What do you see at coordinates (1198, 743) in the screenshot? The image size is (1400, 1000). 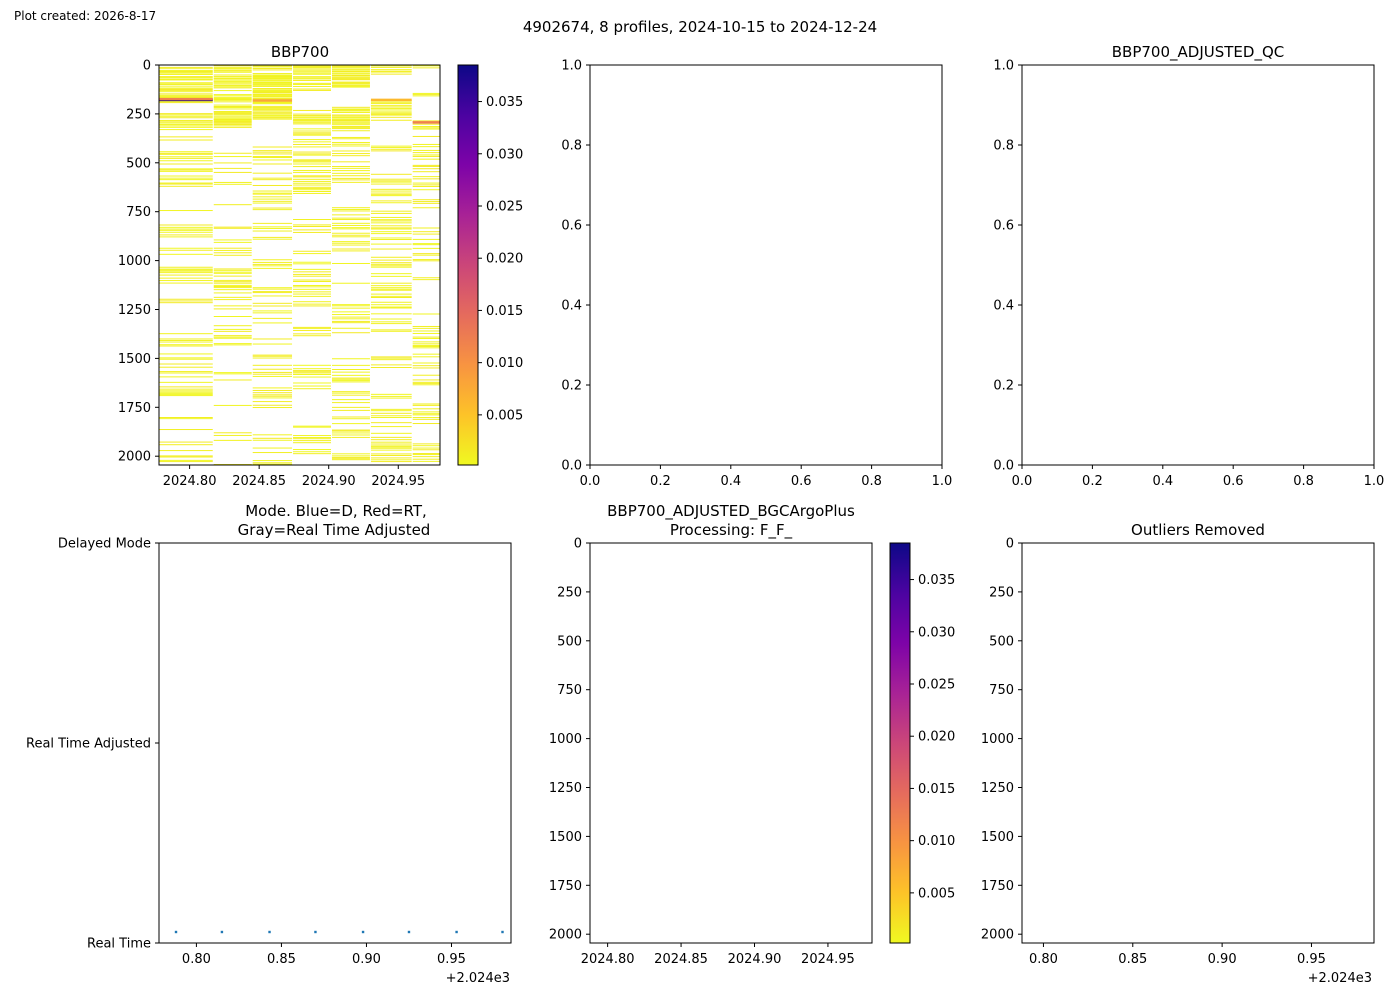 I see `outliers-axes-frame` at bounding box center [1198, 743].